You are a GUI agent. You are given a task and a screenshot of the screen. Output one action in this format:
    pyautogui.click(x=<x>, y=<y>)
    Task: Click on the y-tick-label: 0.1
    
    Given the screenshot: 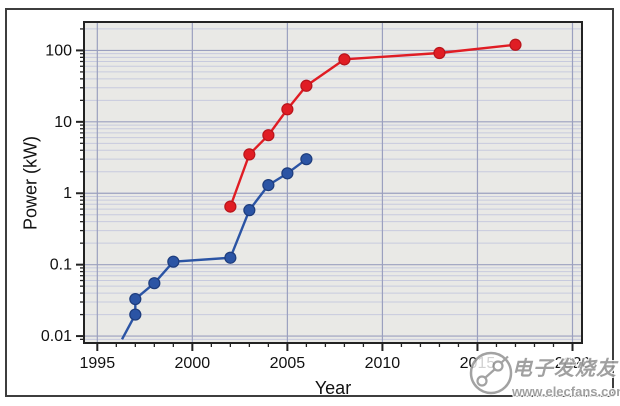 What is the action you would take?
    pyautogui.click(x=61, y=265)
    